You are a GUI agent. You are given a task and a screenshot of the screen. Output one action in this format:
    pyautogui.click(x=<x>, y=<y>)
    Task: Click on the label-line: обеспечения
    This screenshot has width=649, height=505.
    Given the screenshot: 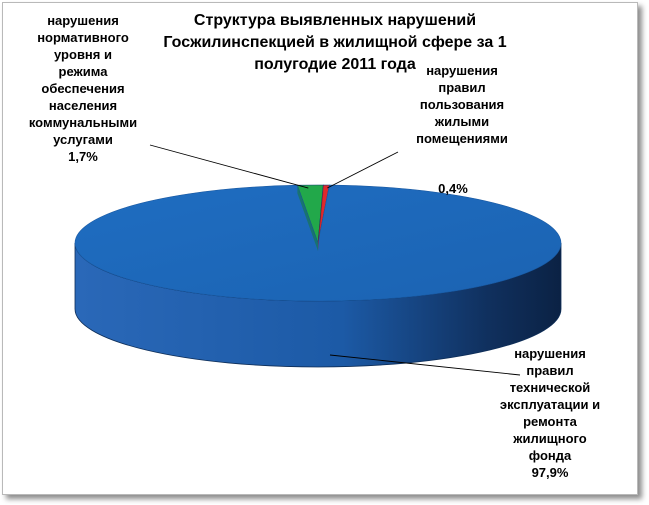 What is the action you would take?
    pyautogui.click(x=83, y=88)
    